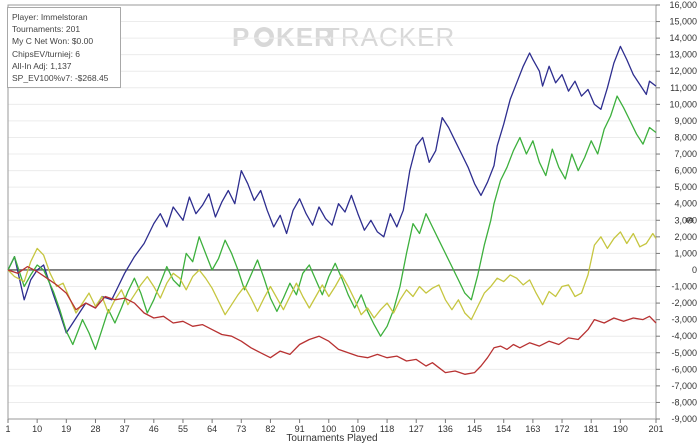  I want to click on x-tick-label: 19, so click(66, 429).